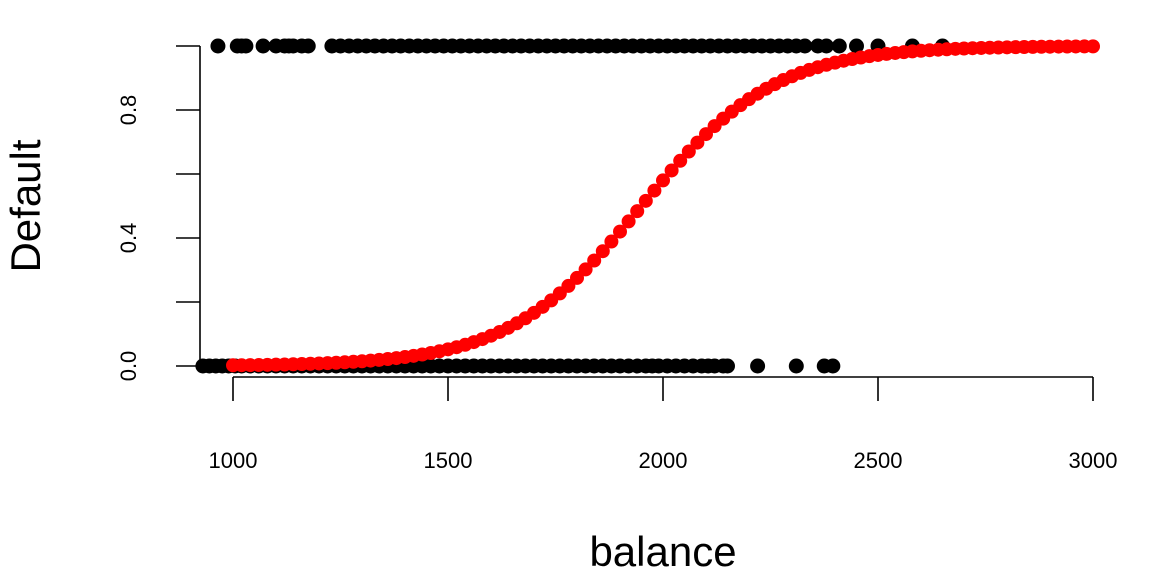  What do you see at coordinates (662, 551) in the screenshot?
I see `x-axis-title: balance` at bounding box center [662, 551].